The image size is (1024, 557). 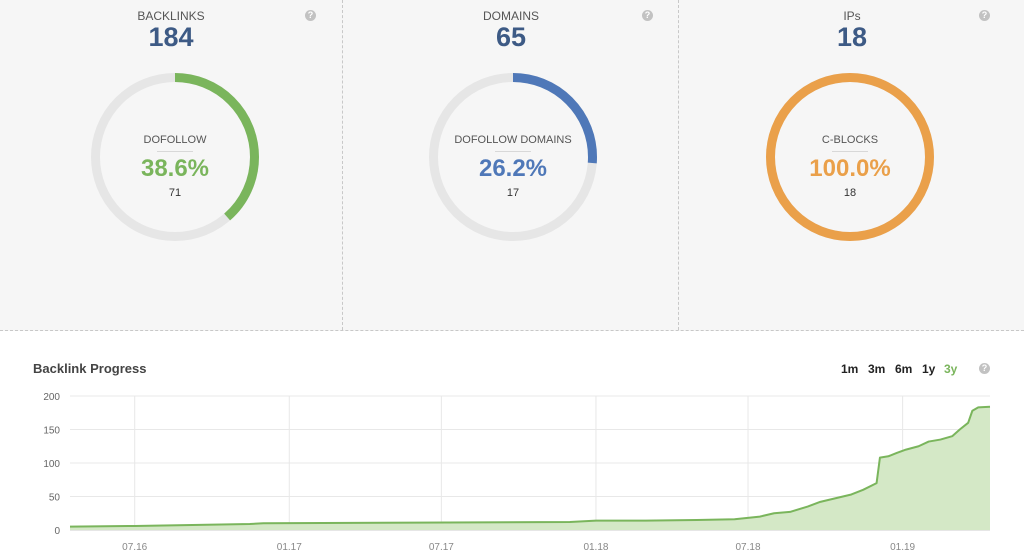 I want to click on y-tick-label: 150, so click(x=51, y=431).